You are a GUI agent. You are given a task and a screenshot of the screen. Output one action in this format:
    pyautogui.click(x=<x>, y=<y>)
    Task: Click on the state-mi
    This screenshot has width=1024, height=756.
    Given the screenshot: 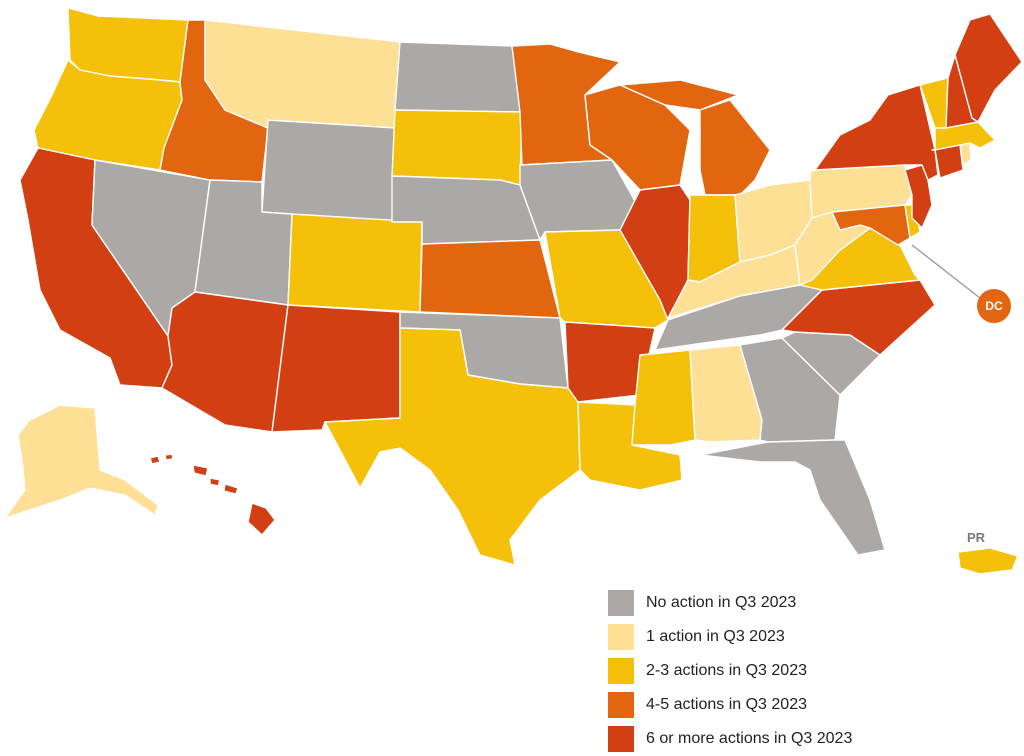 What is the action you would take?
    pyautogui.click(x=695, y=137)
    